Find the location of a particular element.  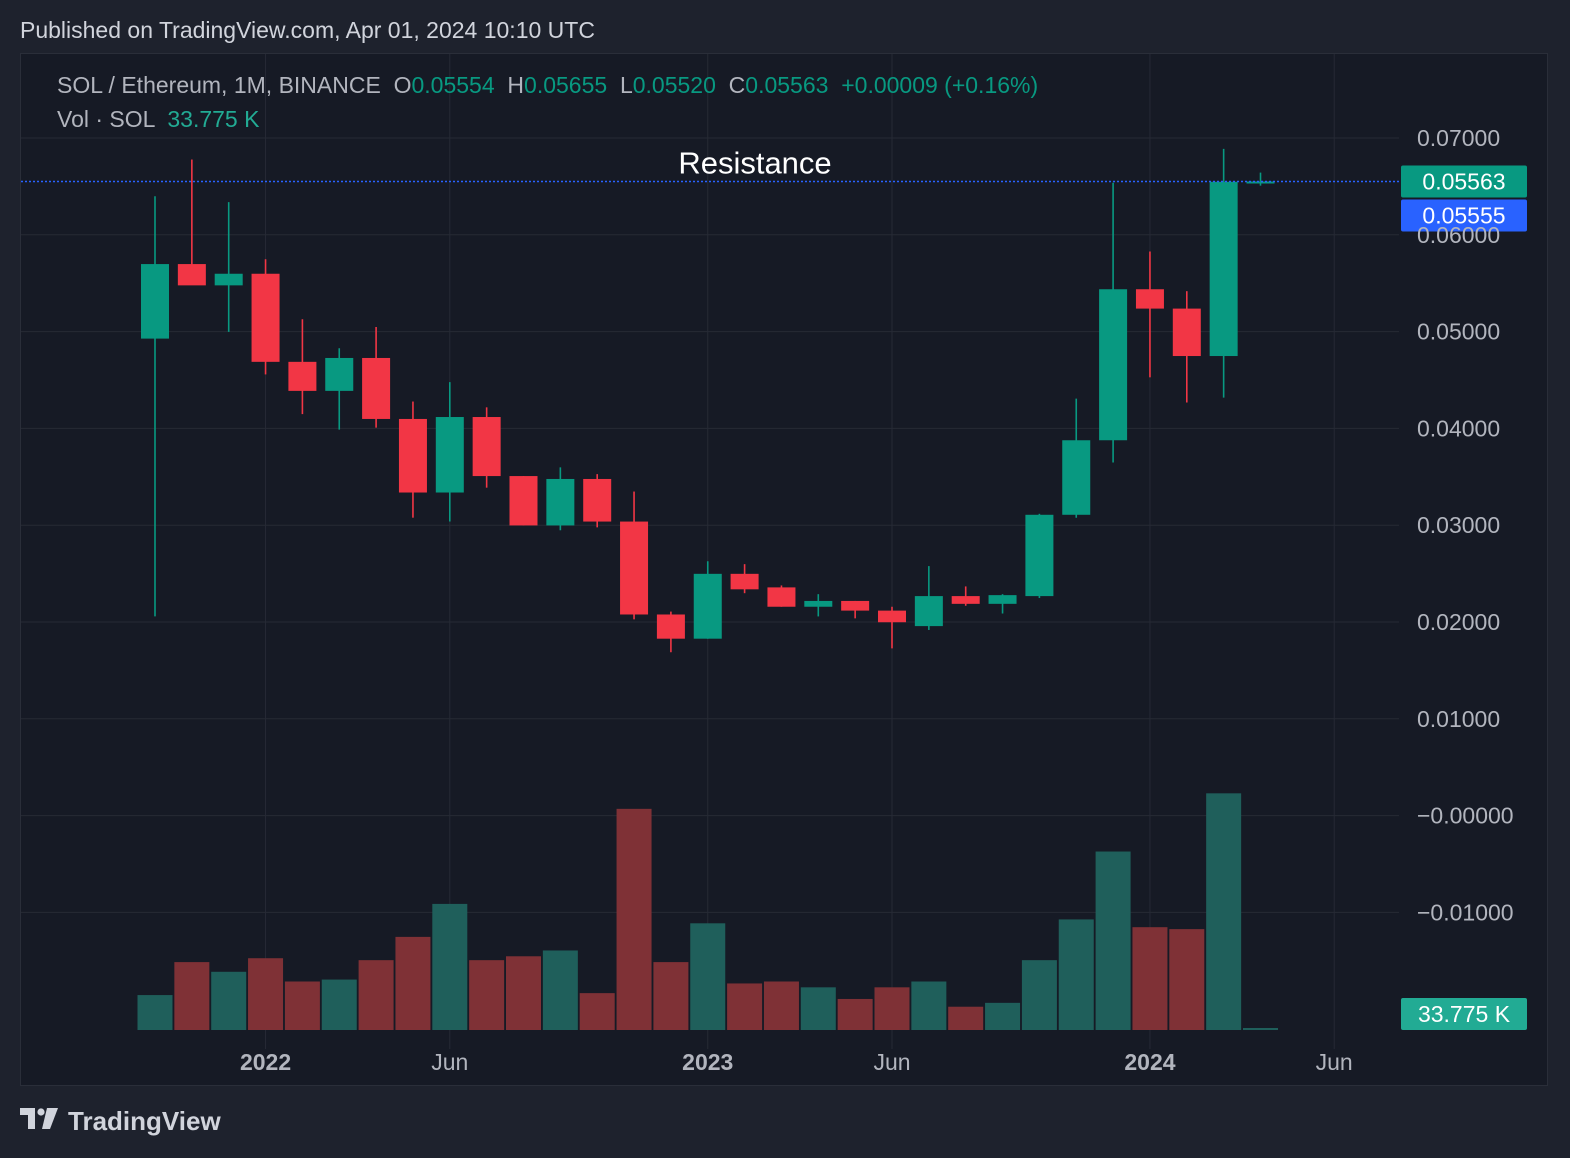

x-tick-label: 2022 is located at coordinates (265, 1062).